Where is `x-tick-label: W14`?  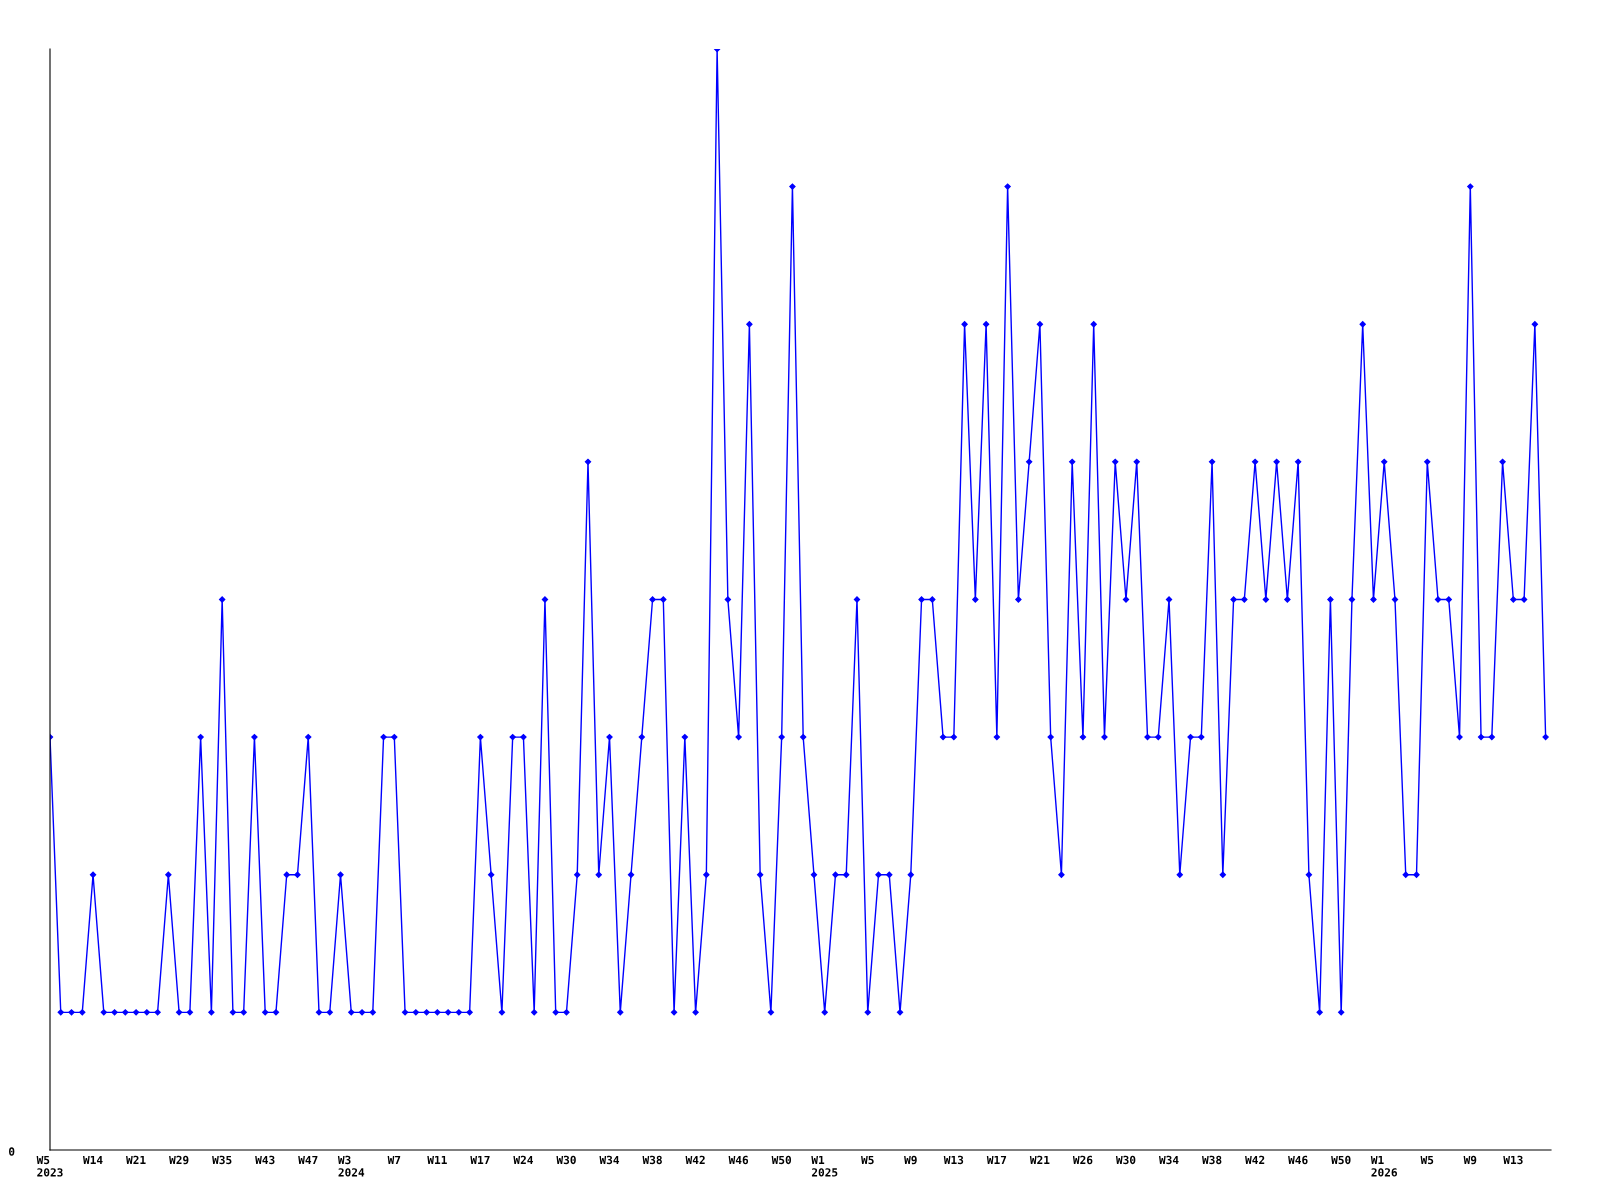 x-tick-label: W14 is located at coordinates (93, 1159).